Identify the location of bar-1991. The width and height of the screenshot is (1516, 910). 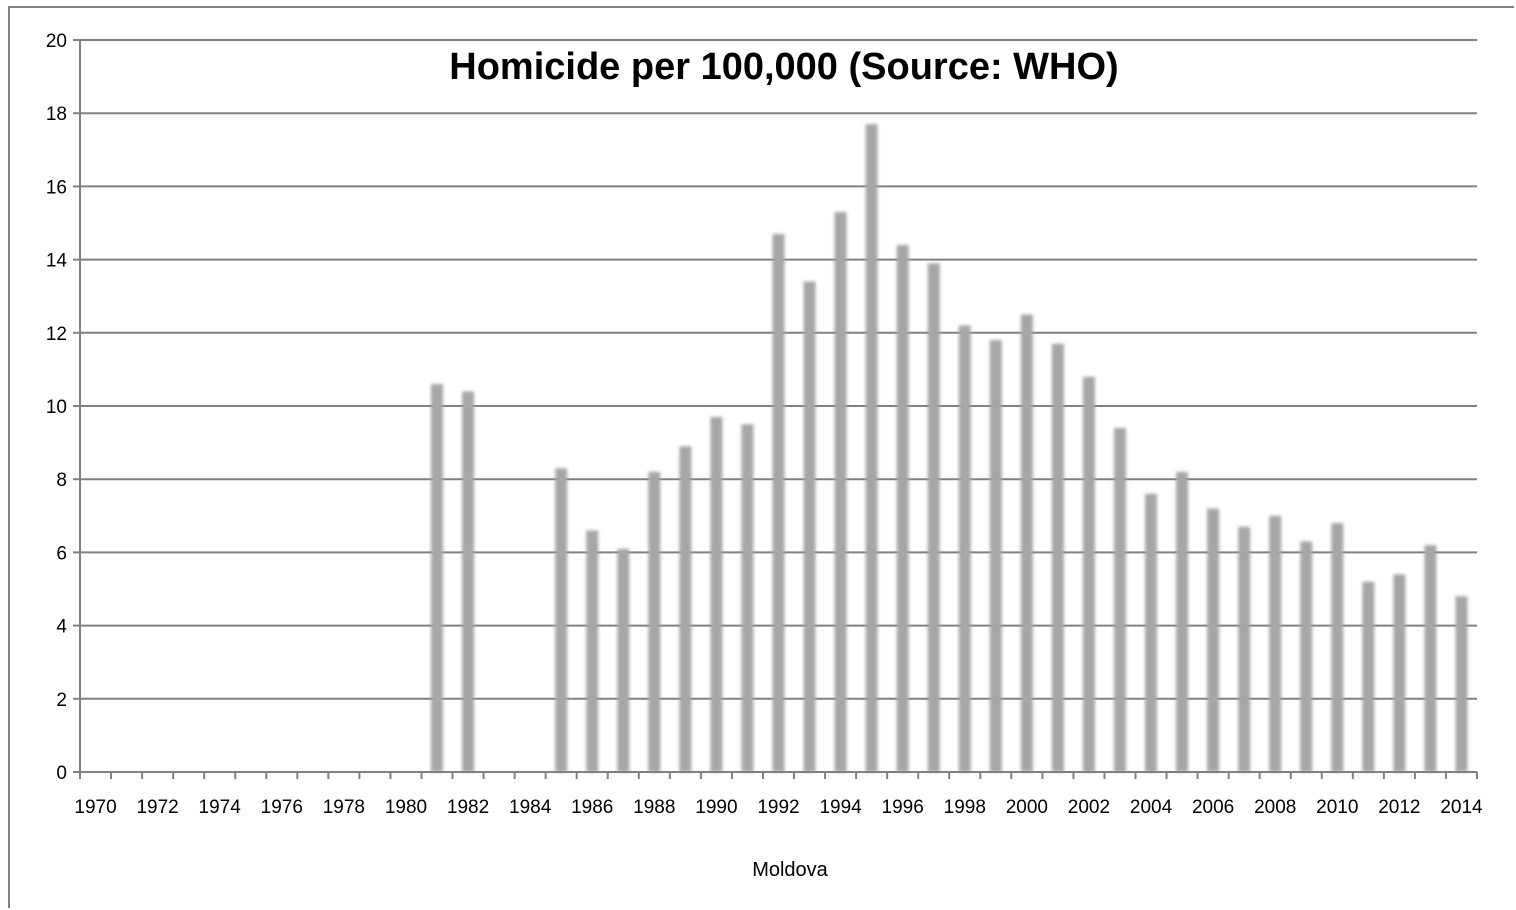
(747, 598).